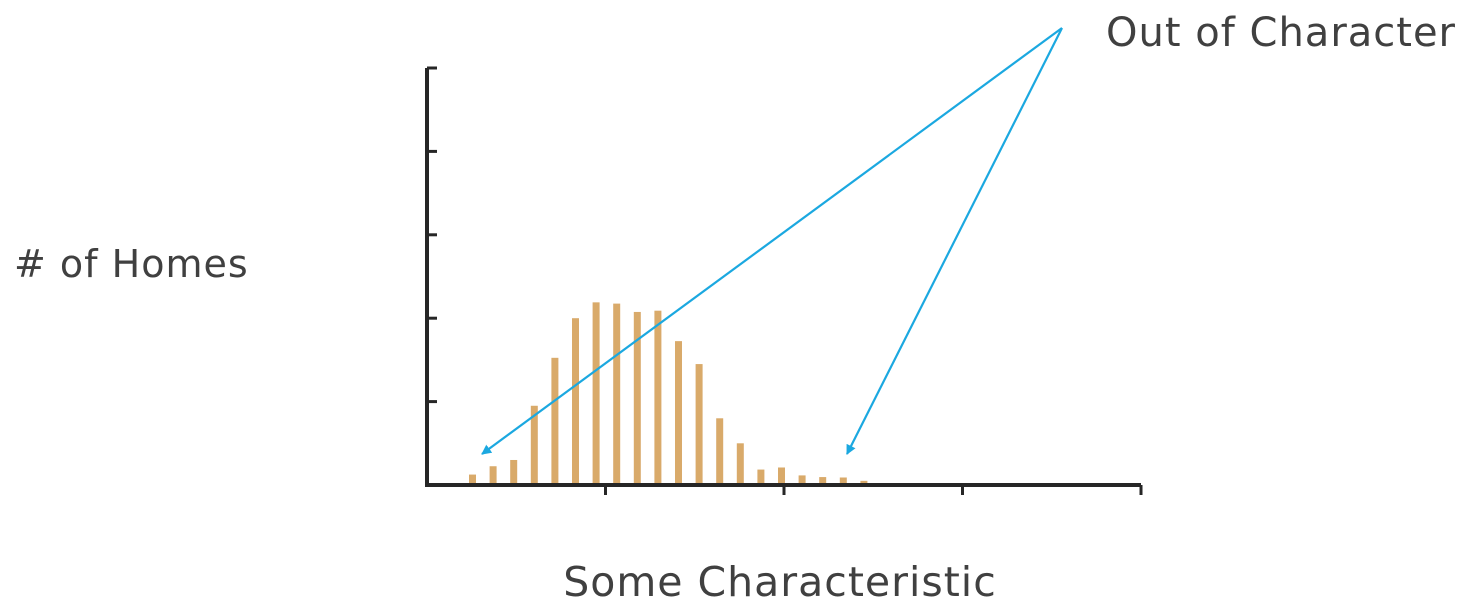  Describe the element at coordinates (954, 241) in the screenshot. I see `arrow-right-tail` at that location.